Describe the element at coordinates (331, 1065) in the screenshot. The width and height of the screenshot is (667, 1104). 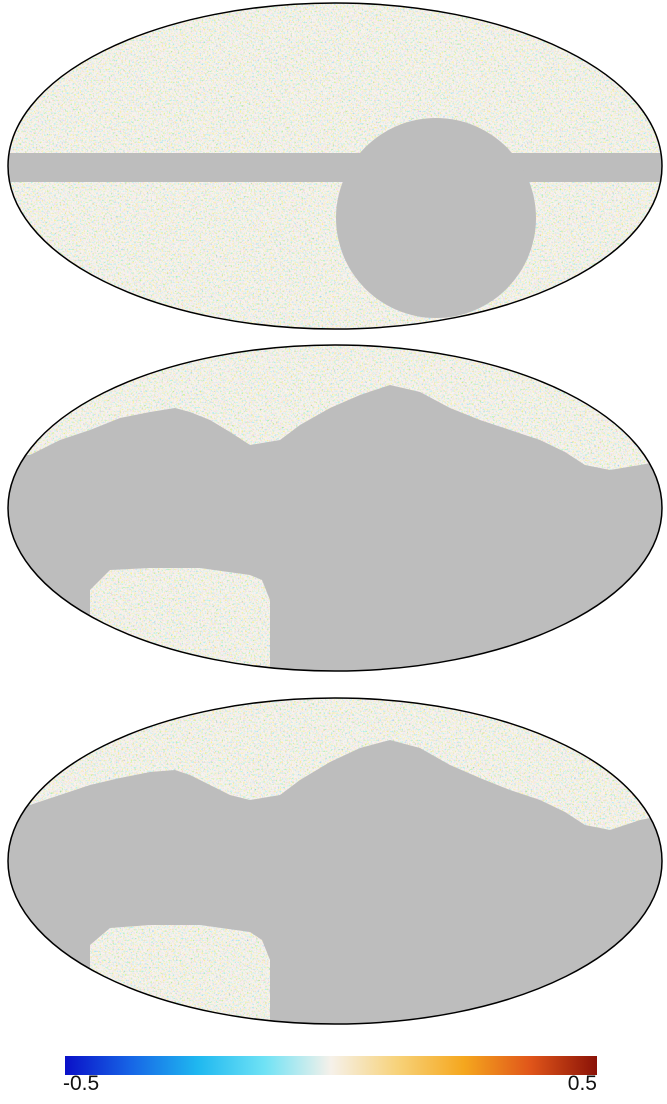
I see `colorbar` at that location.